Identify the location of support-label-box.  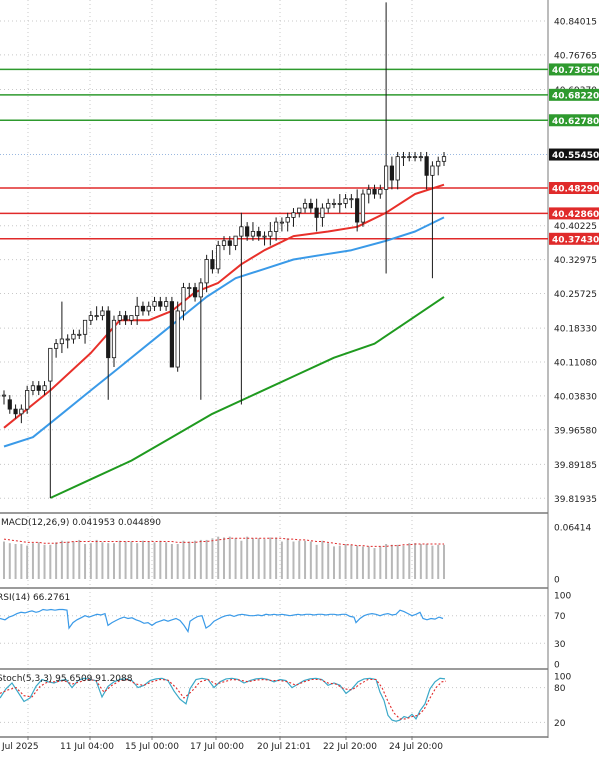
(574, 213).